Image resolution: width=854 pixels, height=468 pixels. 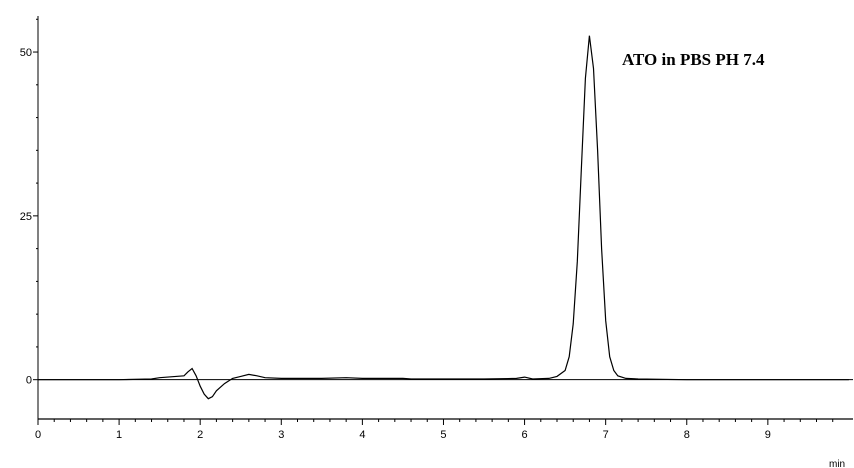 What do you see at coordinates (443, 435) in the screenshot?
I see `x-tick-label: 5` at bounding box center [443, 435].